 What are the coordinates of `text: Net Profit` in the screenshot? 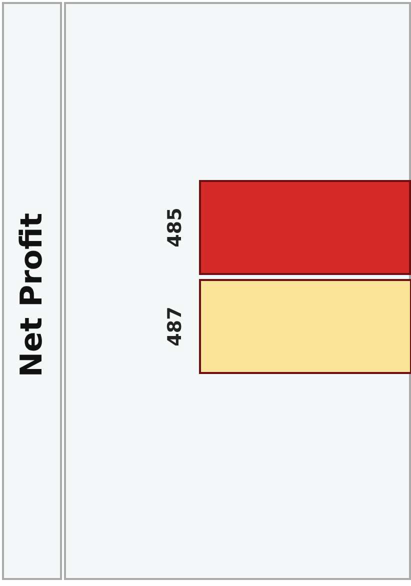 It's located at (32, 295).